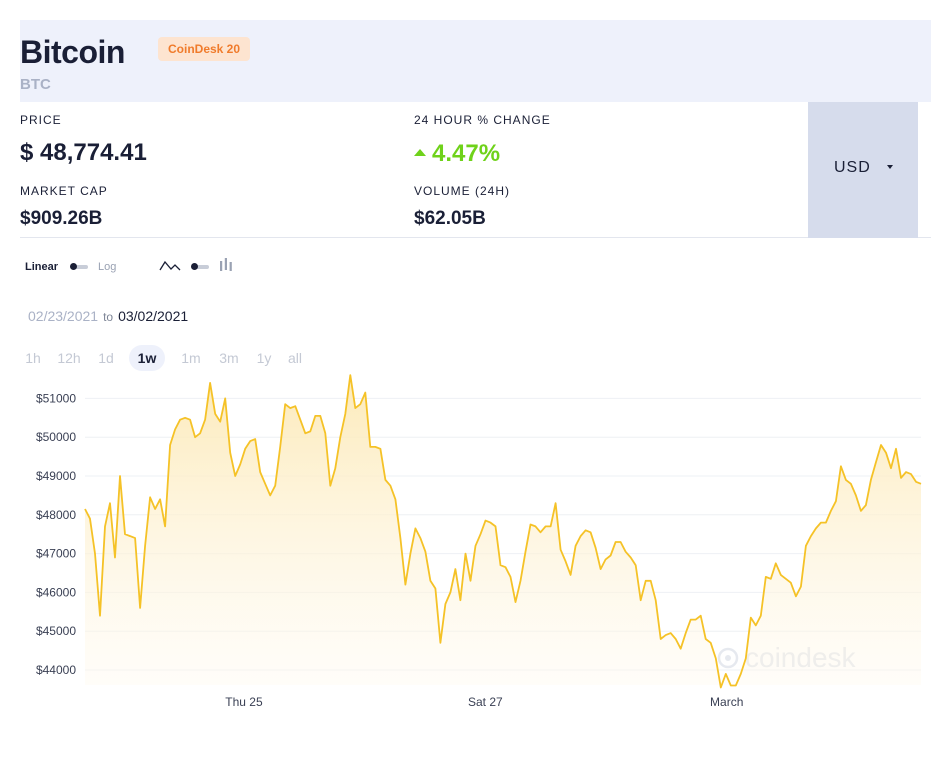 The image size is (951, 783). What do you see at coordinates (42, 267) in the screenshot?
I see `scale-linear-label: Linear` at bounding box center [42, 267].